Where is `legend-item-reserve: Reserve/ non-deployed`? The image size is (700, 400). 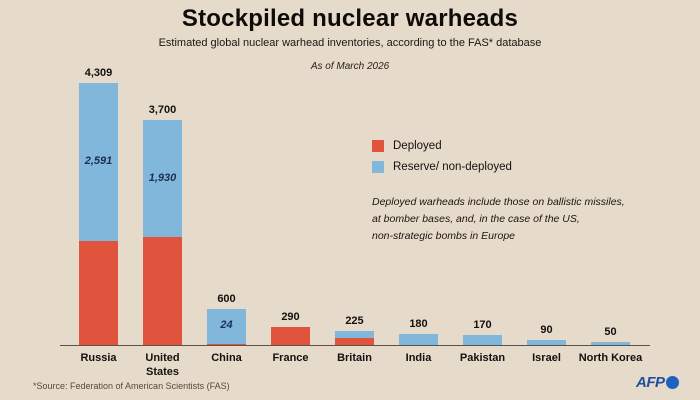 legend-item-reserve: Reserve/ non-deployed is located at coordinates (442, 167).